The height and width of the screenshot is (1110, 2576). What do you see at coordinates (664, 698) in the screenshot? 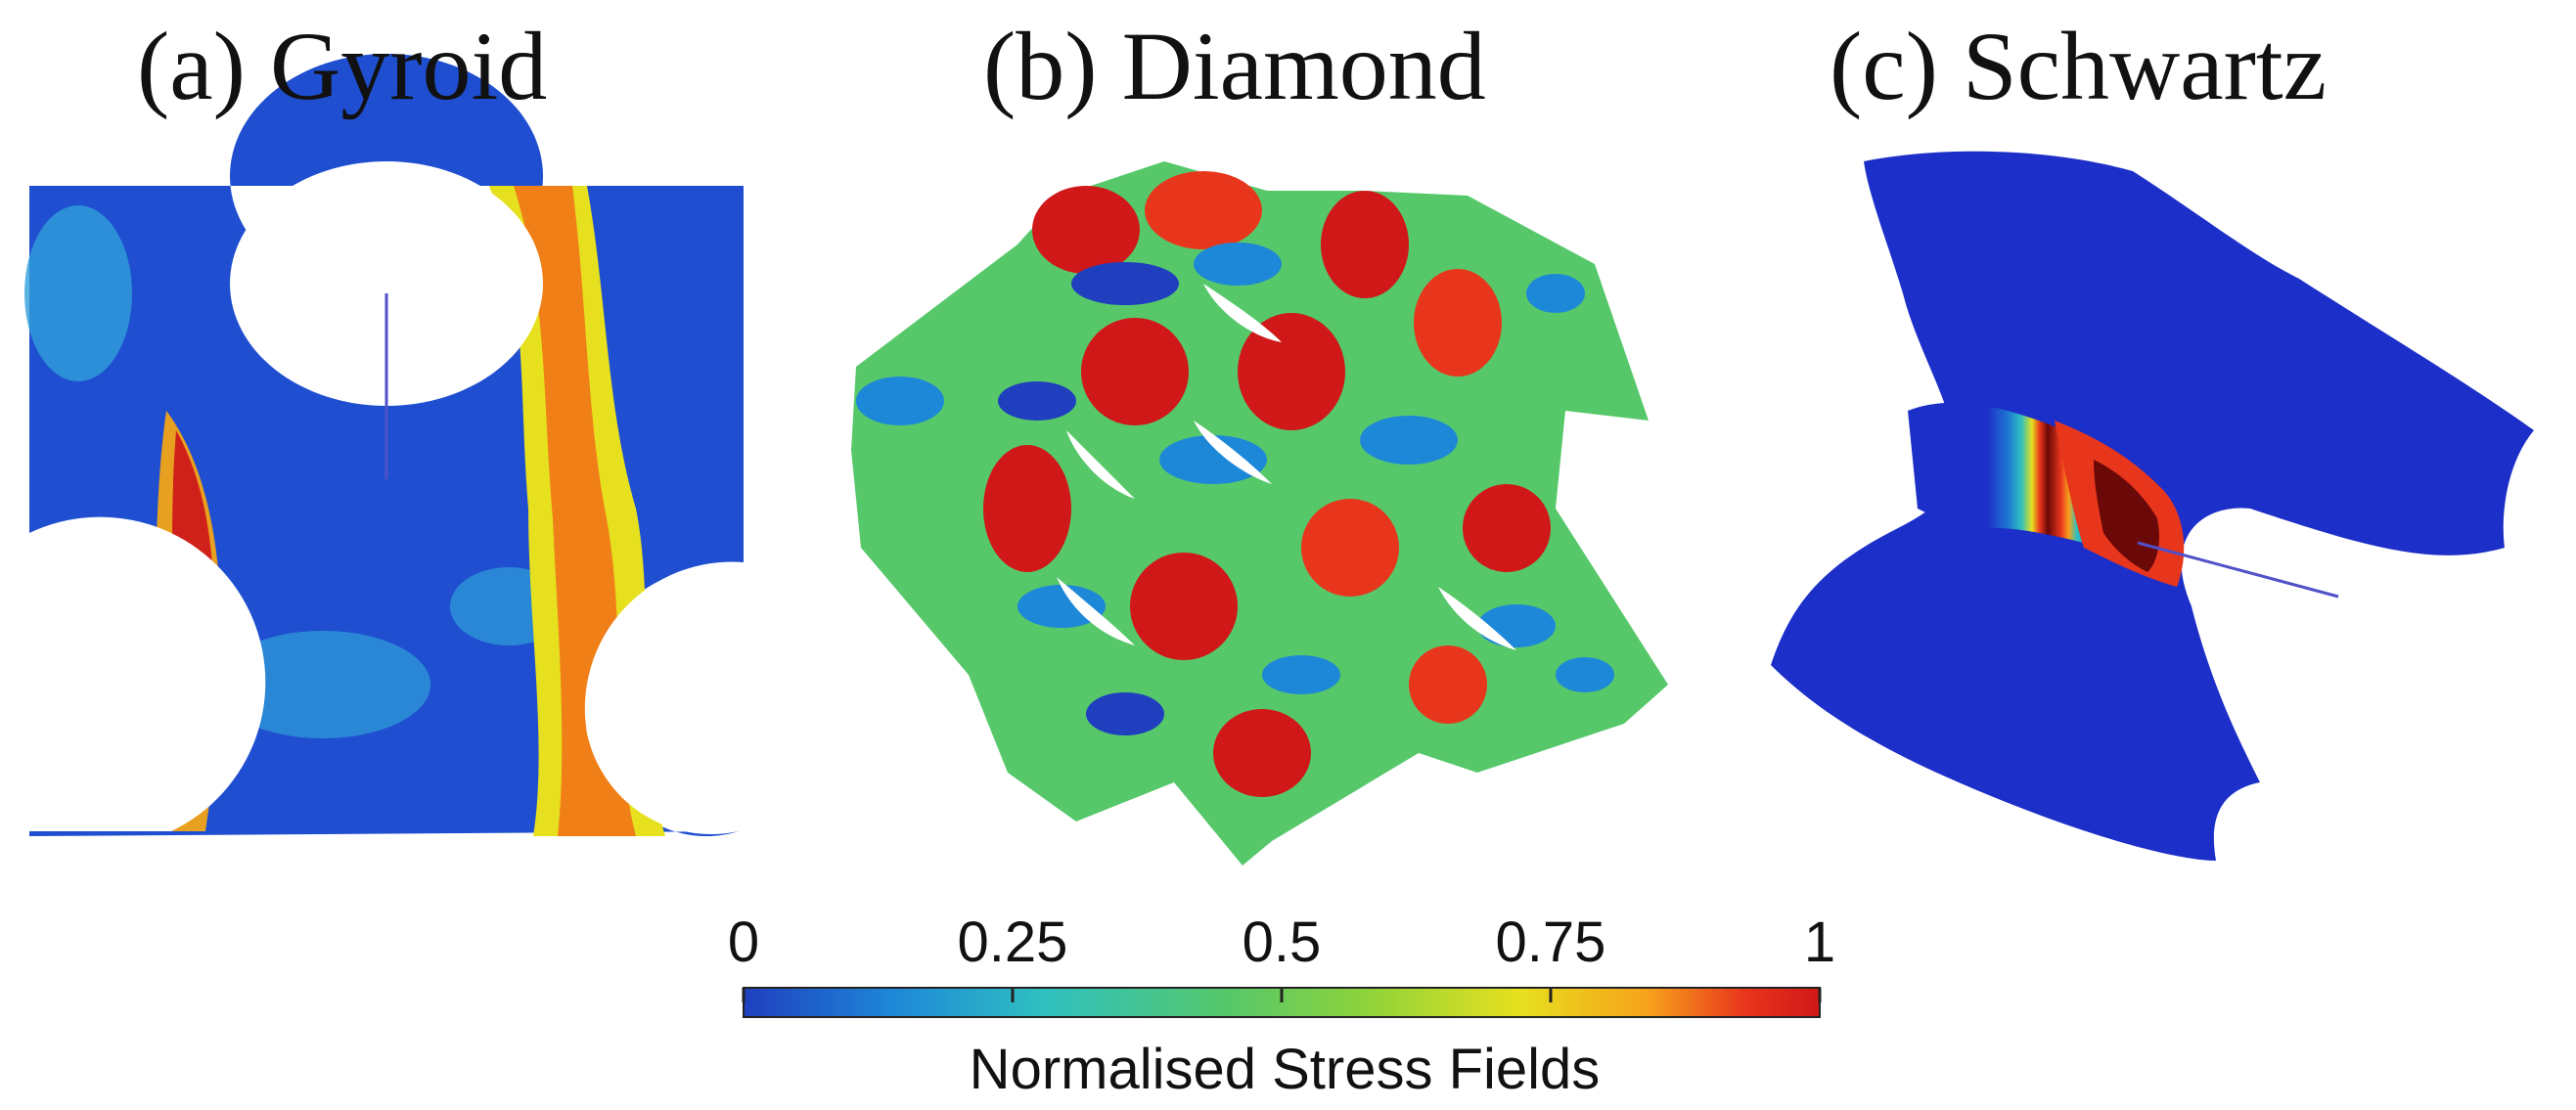
I see `gyroid-cutout-right` at bounding box center [664, 698].